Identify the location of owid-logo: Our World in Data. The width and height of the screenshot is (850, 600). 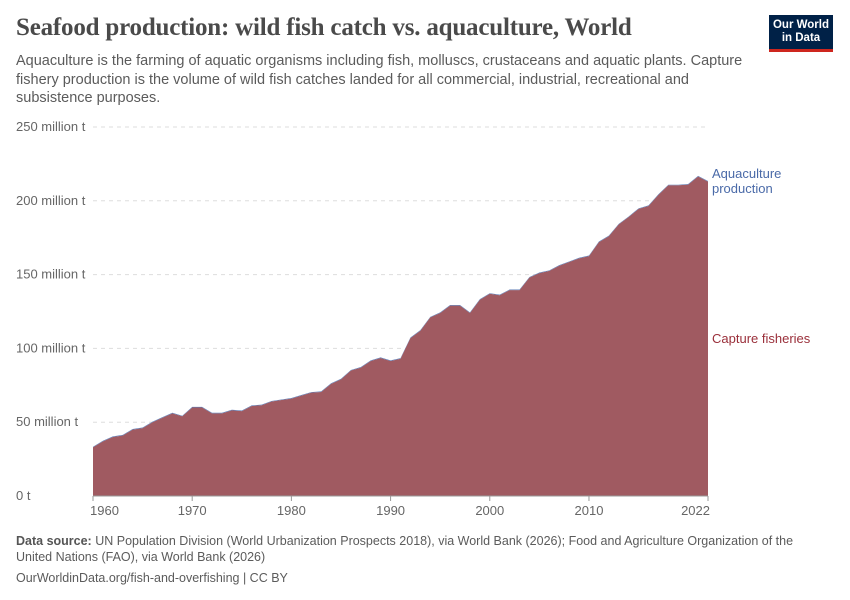
(801, 33).